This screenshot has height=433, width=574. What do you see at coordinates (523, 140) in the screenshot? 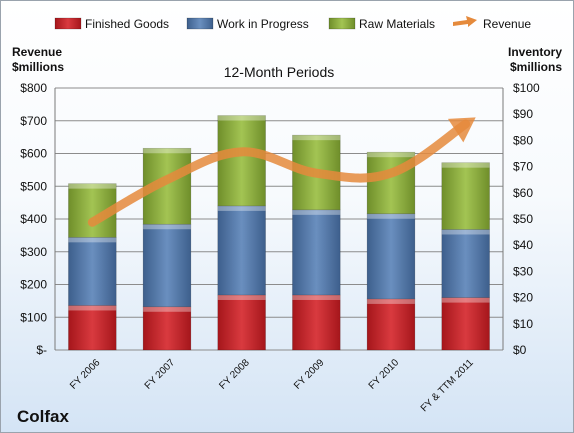
I see `right-tick-label: $80` at bounding box center [523, 140].